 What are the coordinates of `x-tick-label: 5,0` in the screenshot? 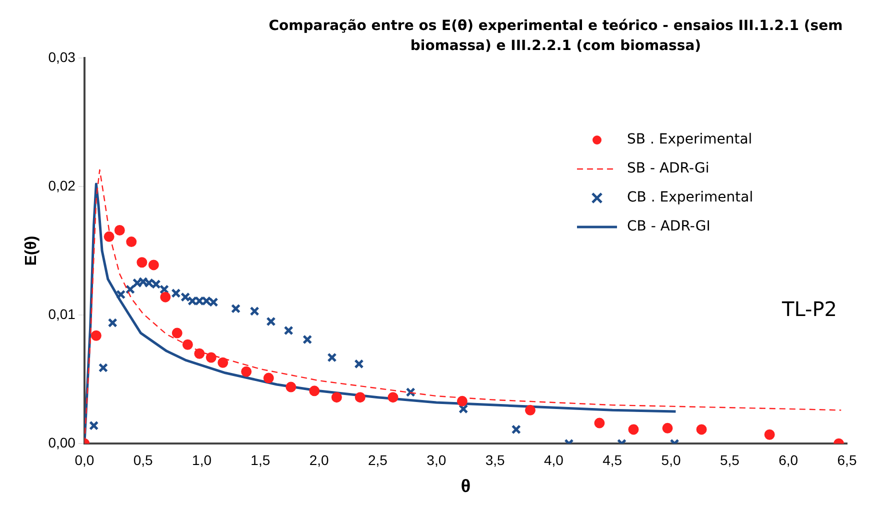 It's located at (671, 460).